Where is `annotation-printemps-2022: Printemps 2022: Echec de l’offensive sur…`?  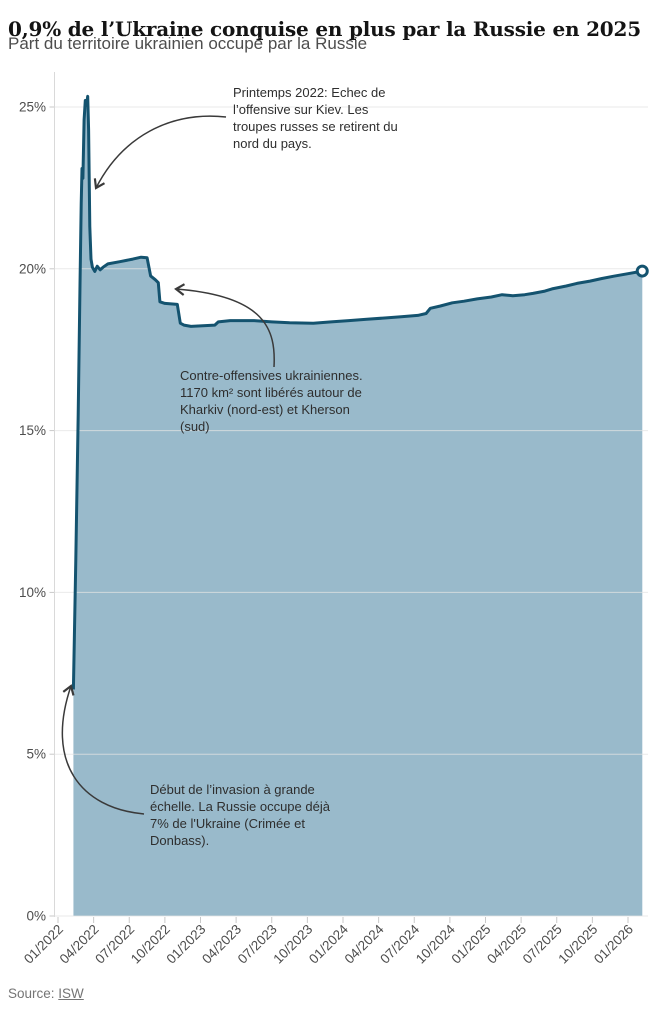
annotation-printemps-2022: Printemps 2022: Echec de l’offensive sur… is located at coordinates (315, 118).